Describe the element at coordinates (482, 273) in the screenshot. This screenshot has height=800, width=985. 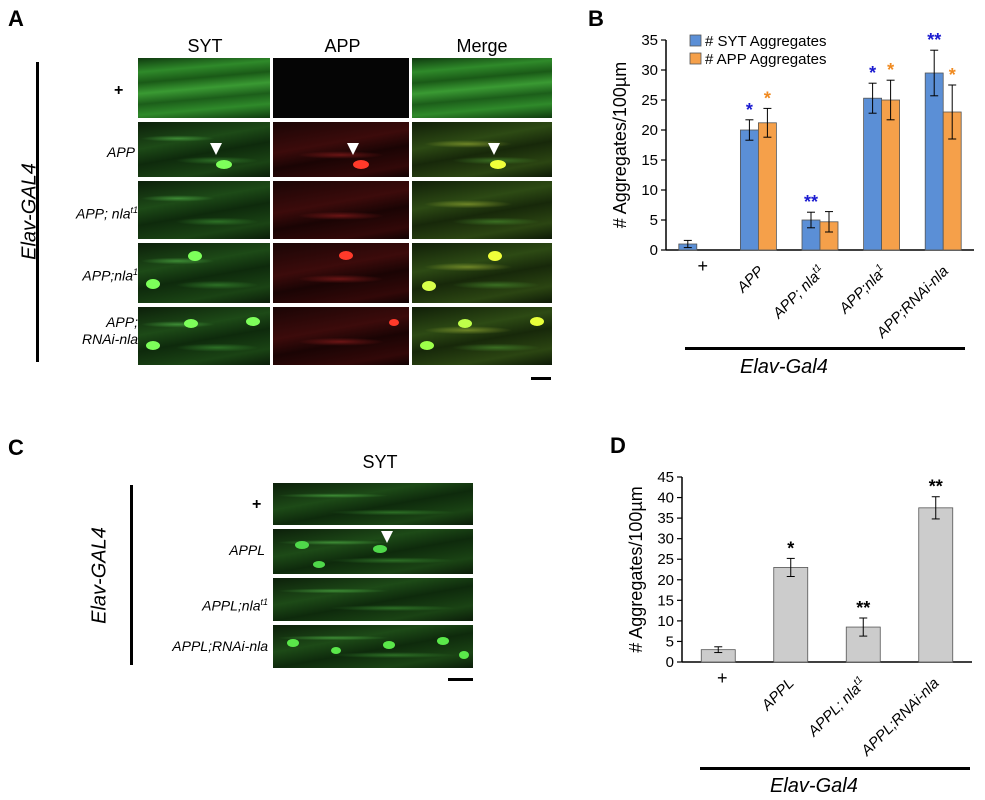
I see `panel-a-image-nla1-merge` at that location.